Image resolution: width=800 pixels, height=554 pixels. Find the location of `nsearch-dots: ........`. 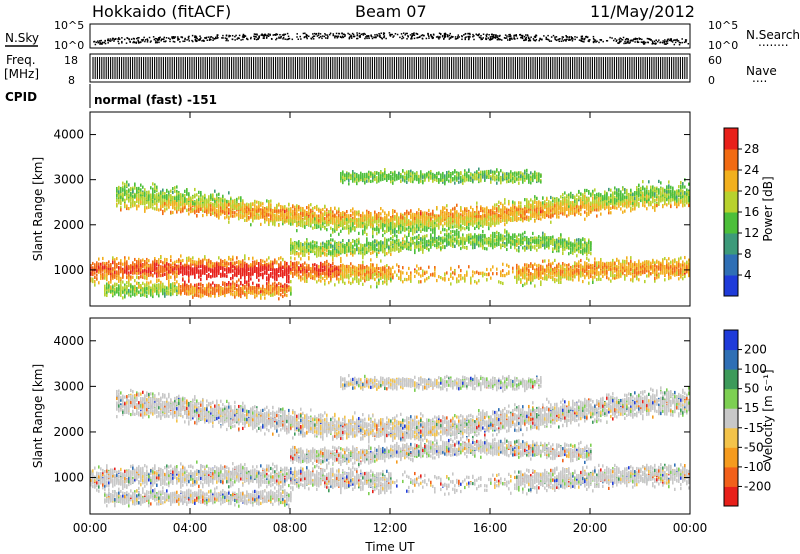

nsearch-dots: ........ is located at coordinates (773, 42).